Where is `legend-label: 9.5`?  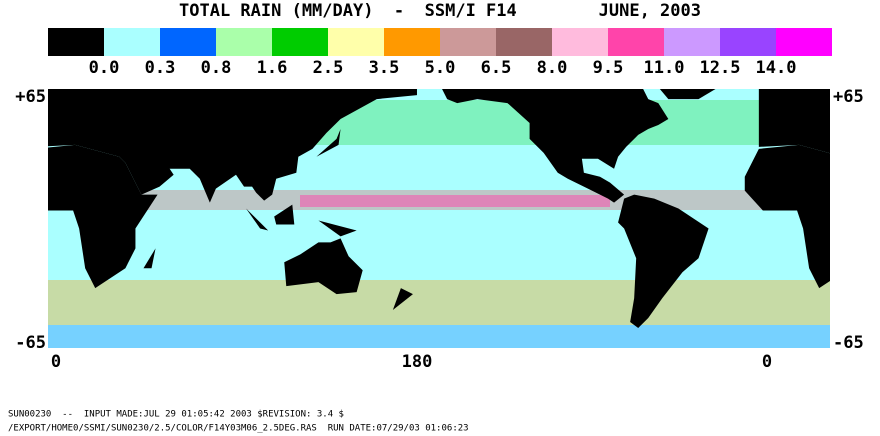 legend-label: 9.5 is located at coordinates (608, 68).